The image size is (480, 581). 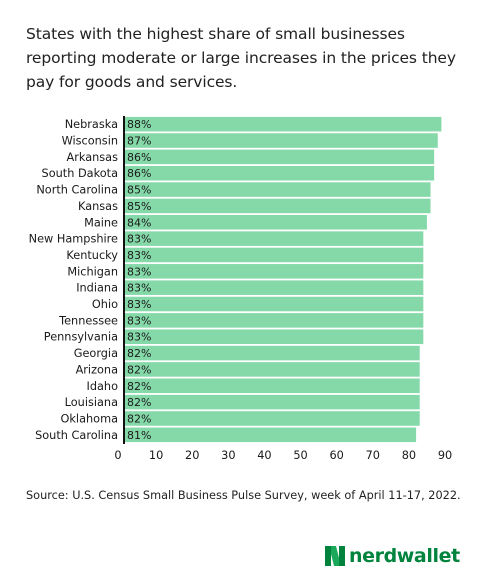 I want to click on category-label: Indiana, so click(x=97, y=288).